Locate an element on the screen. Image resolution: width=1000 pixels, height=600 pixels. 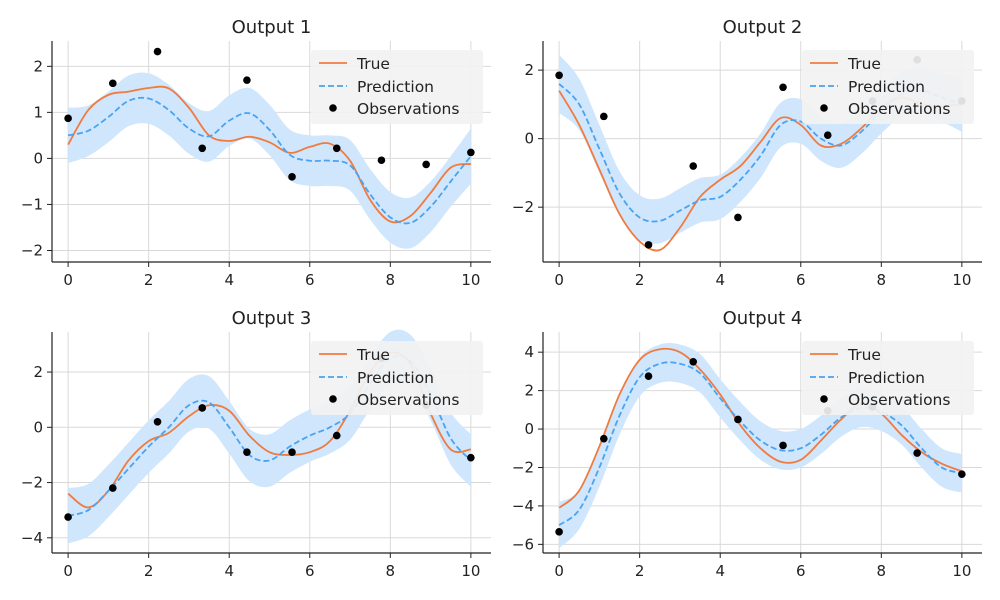
subplot-title: Output 3 is located at coordinates (272, 318).